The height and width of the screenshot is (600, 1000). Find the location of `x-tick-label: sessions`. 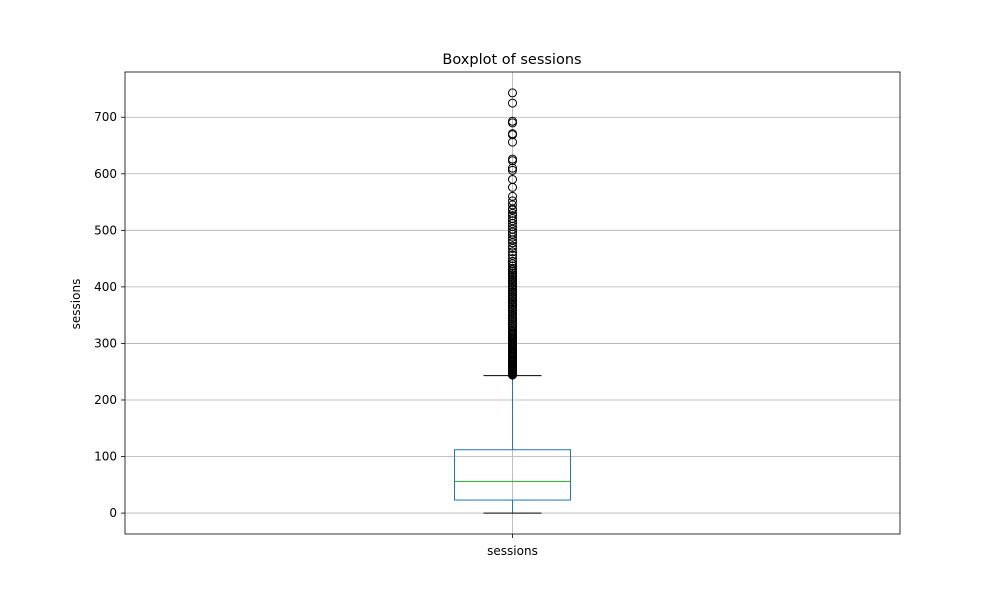

x-tick-label: sessions is located at coordinates (512, 551).